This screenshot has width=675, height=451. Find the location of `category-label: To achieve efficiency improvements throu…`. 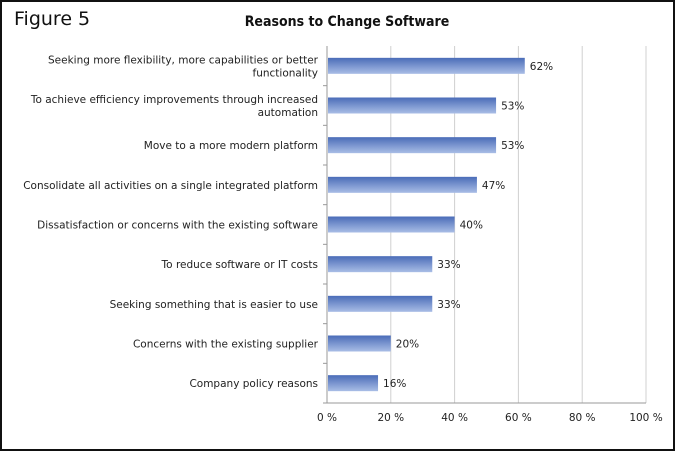

category-label: To achieve efficiency improvements throu… is located at coordinates (174, 100).